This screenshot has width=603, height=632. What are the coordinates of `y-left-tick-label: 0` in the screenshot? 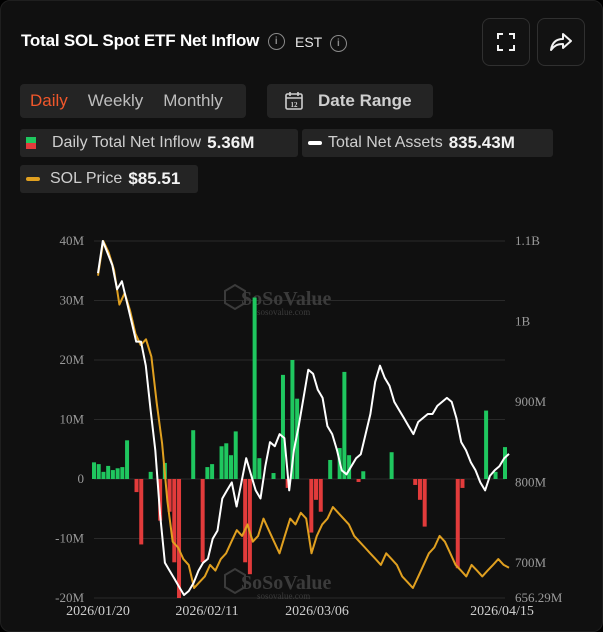 It's located at (81, 478).